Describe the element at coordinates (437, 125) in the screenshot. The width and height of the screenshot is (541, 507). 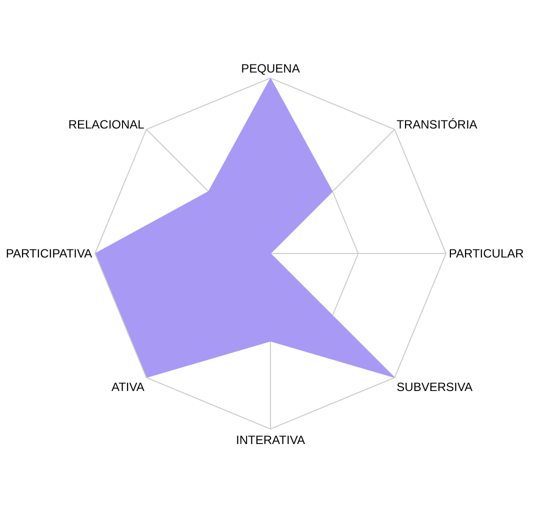
I see `spoke-label: TRANSITÓRIA` at that location.